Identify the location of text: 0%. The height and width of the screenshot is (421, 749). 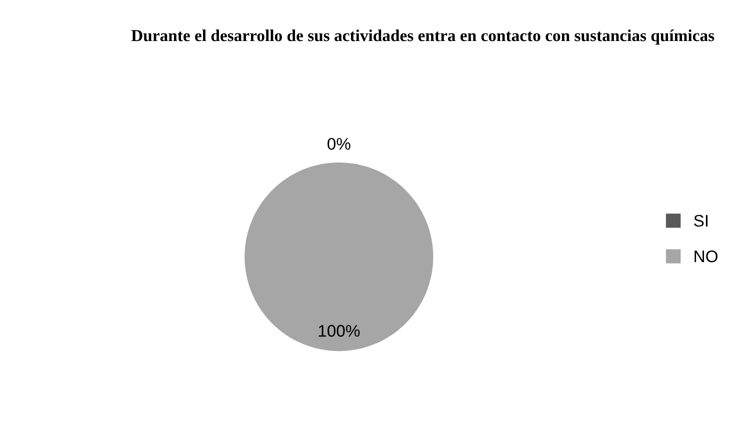
(339, 144).